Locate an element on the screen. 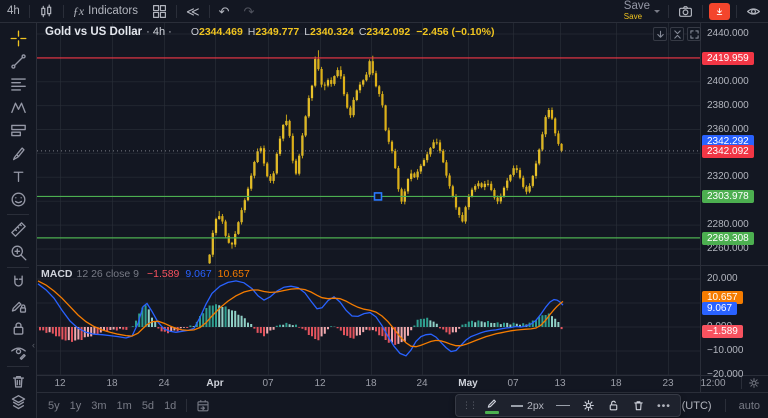 The image size is (768, 418). lock-drawings-button is located at coordinates (18, 328).